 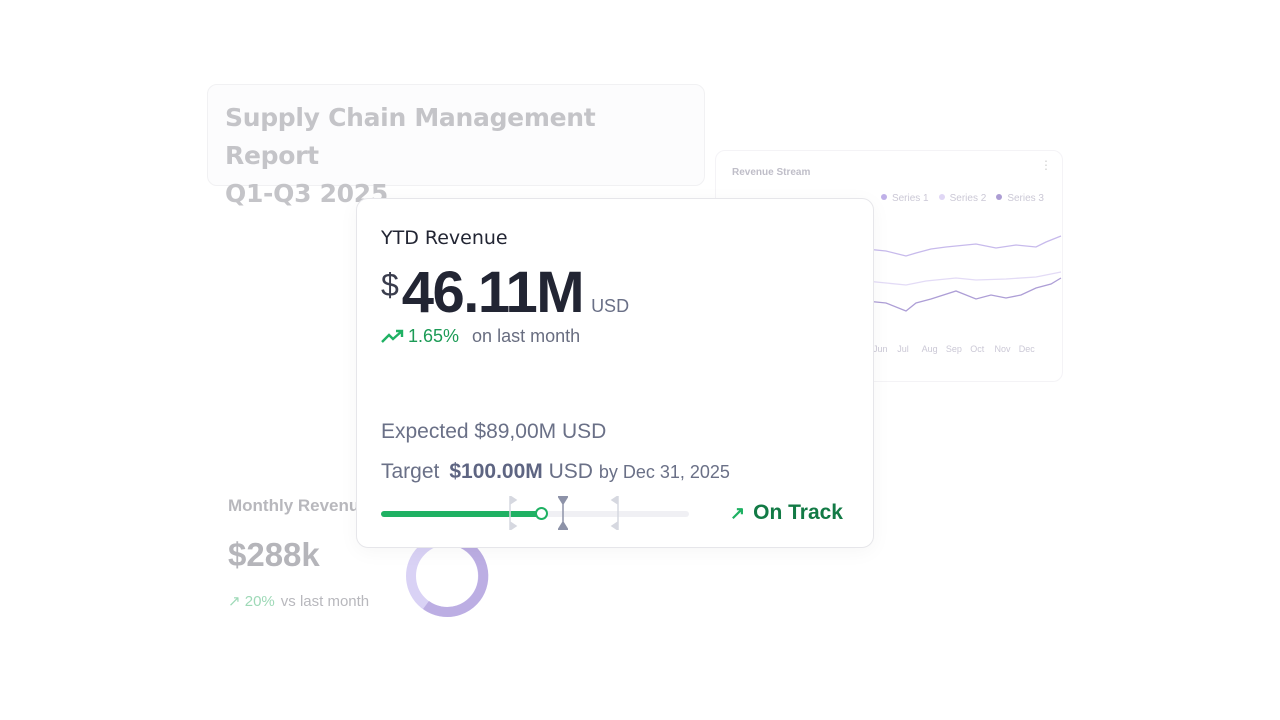 What do you see at coordinates (610, 306) in the screenshot?
I see `ytd-unit: USD` at bounding box center [610, 306].